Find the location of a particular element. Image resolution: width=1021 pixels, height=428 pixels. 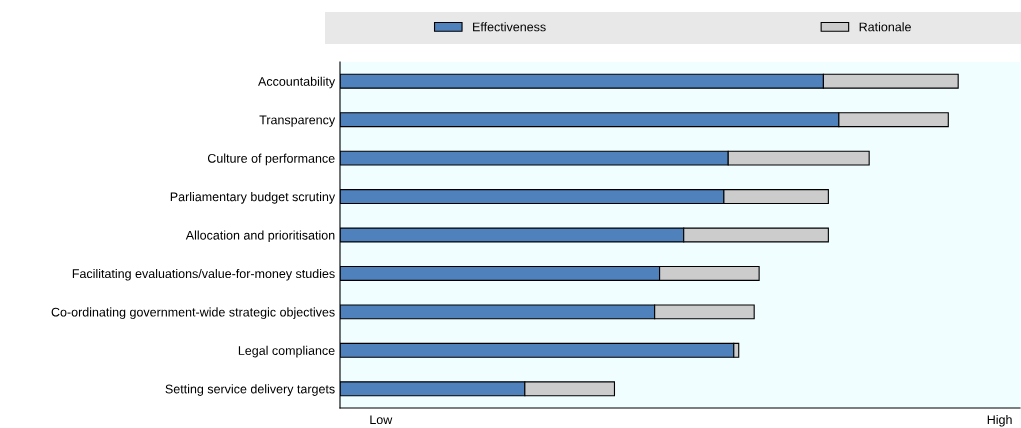

legend-label: Rationale is located at coordinates (885, 27).